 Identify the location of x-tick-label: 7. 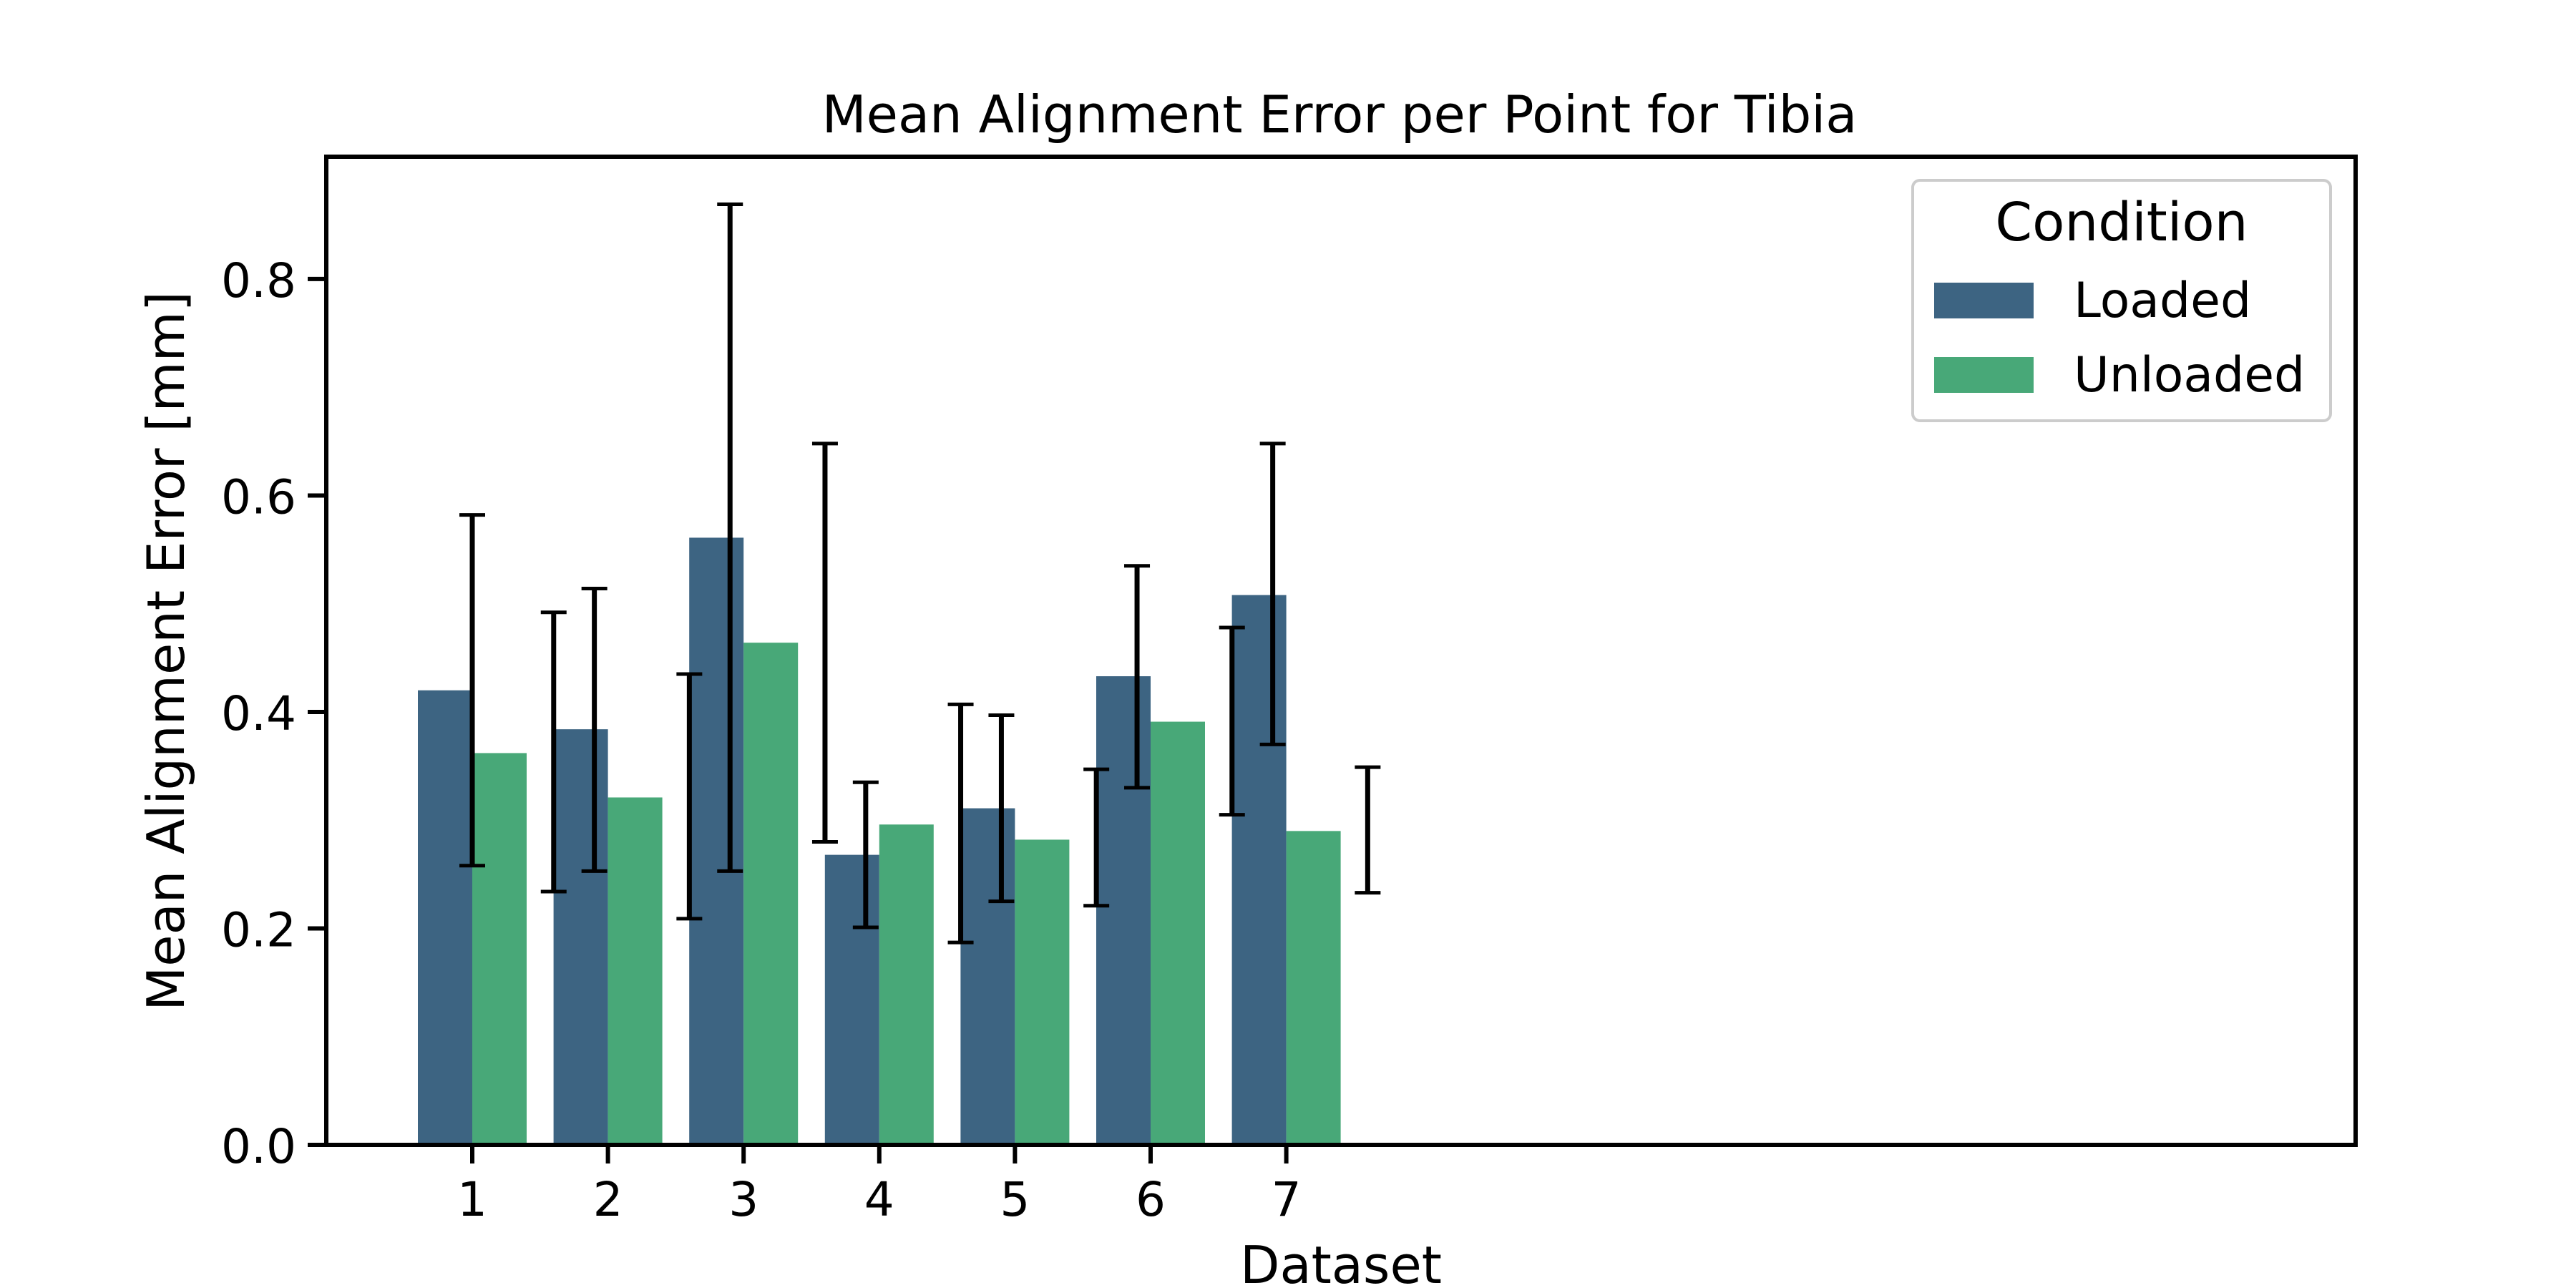
(1287, 1199).